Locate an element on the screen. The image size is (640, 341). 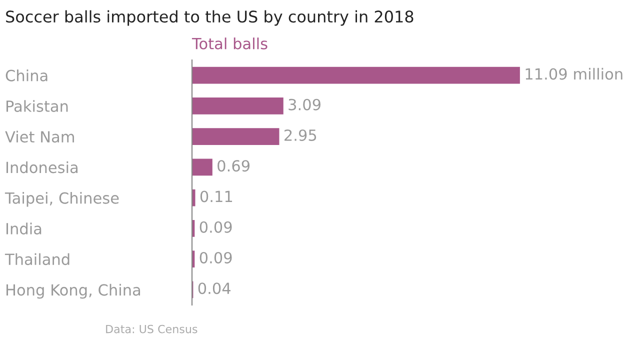
y-tick-label: Taipei, Chinese is located at coordinates (61, 199).